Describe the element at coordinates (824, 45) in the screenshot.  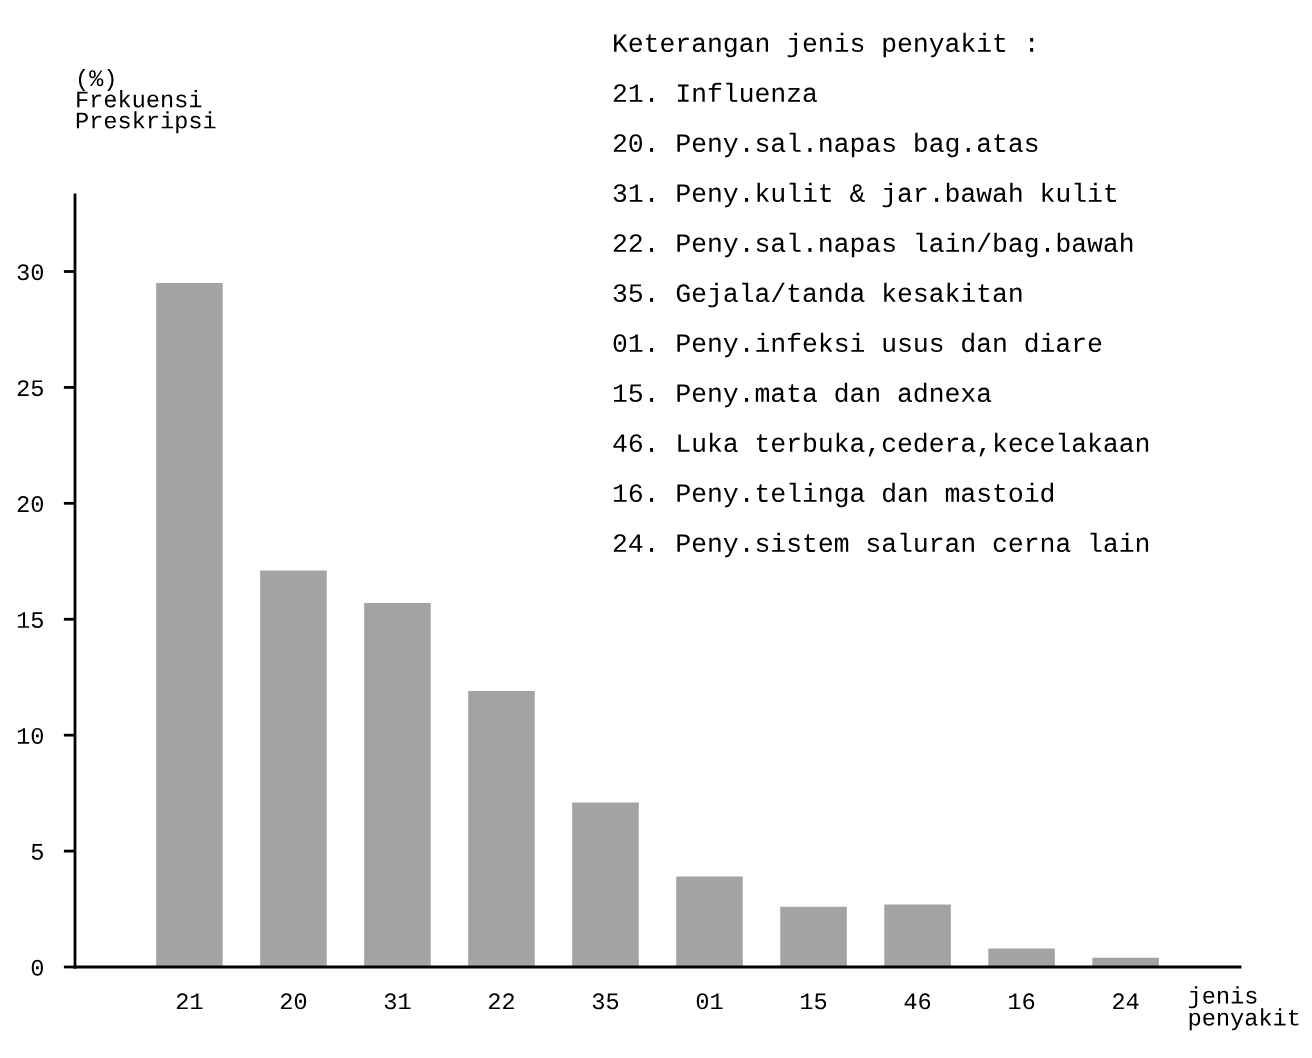
I see `text: Keterangan jenis penyakit :` at that location.